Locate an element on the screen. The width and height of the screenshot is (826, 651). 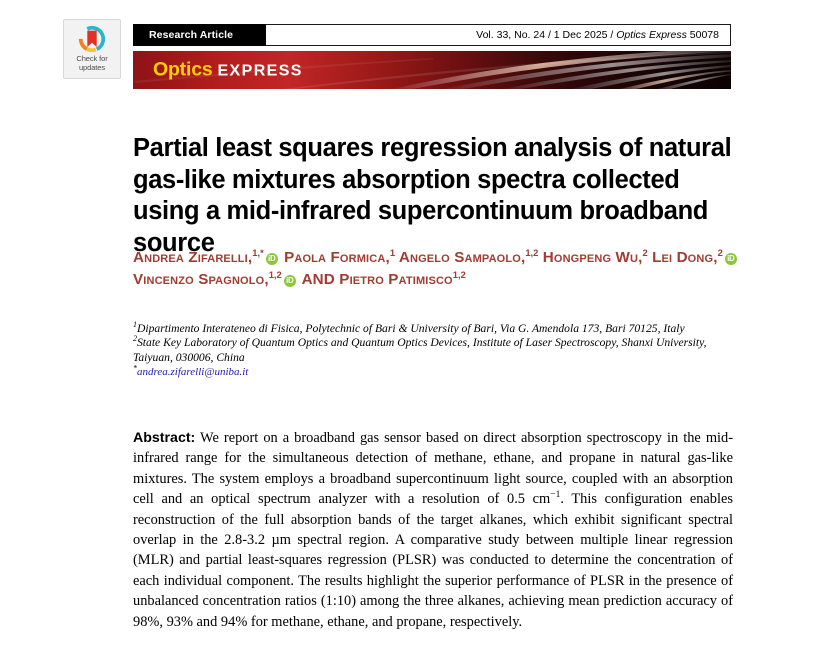
email-marker: * is located at coordinates (135, 368).